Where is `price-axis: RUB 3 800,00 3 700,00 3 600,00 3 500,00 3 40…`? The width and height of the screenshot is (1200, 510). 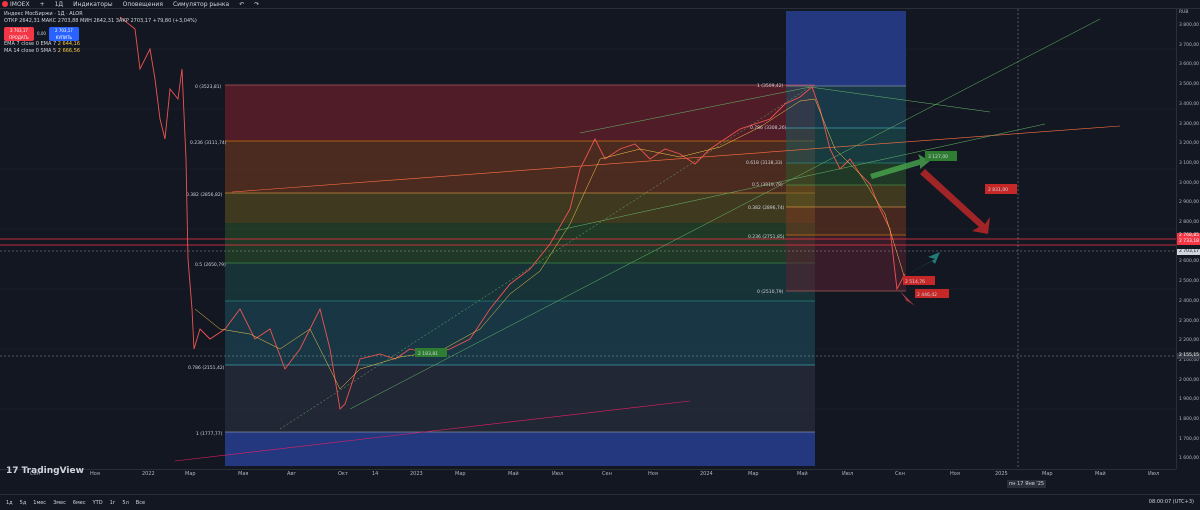
price-axis: RUB 3 800,00 3 700,00 3 600,00 3 500,00 3 40… is located at coordinates (1188, 239).